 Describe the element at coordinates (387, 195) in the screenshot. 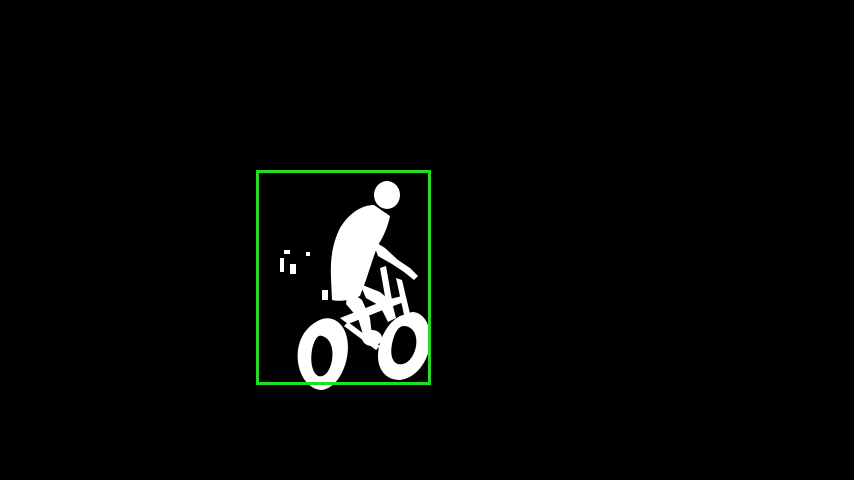

I see `rider-head` at that location.